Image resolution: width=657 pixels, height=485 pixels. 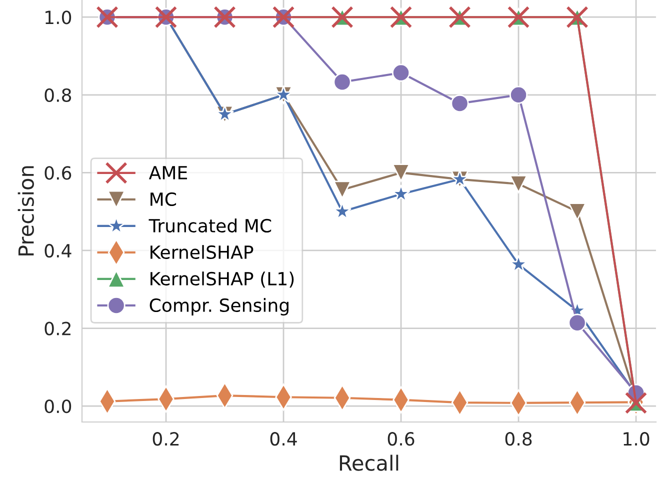 What do you see at coordinates (637, 439) in the screenshot?
I see `x-tick-label: 1.0` at bounding box center [637, 439].